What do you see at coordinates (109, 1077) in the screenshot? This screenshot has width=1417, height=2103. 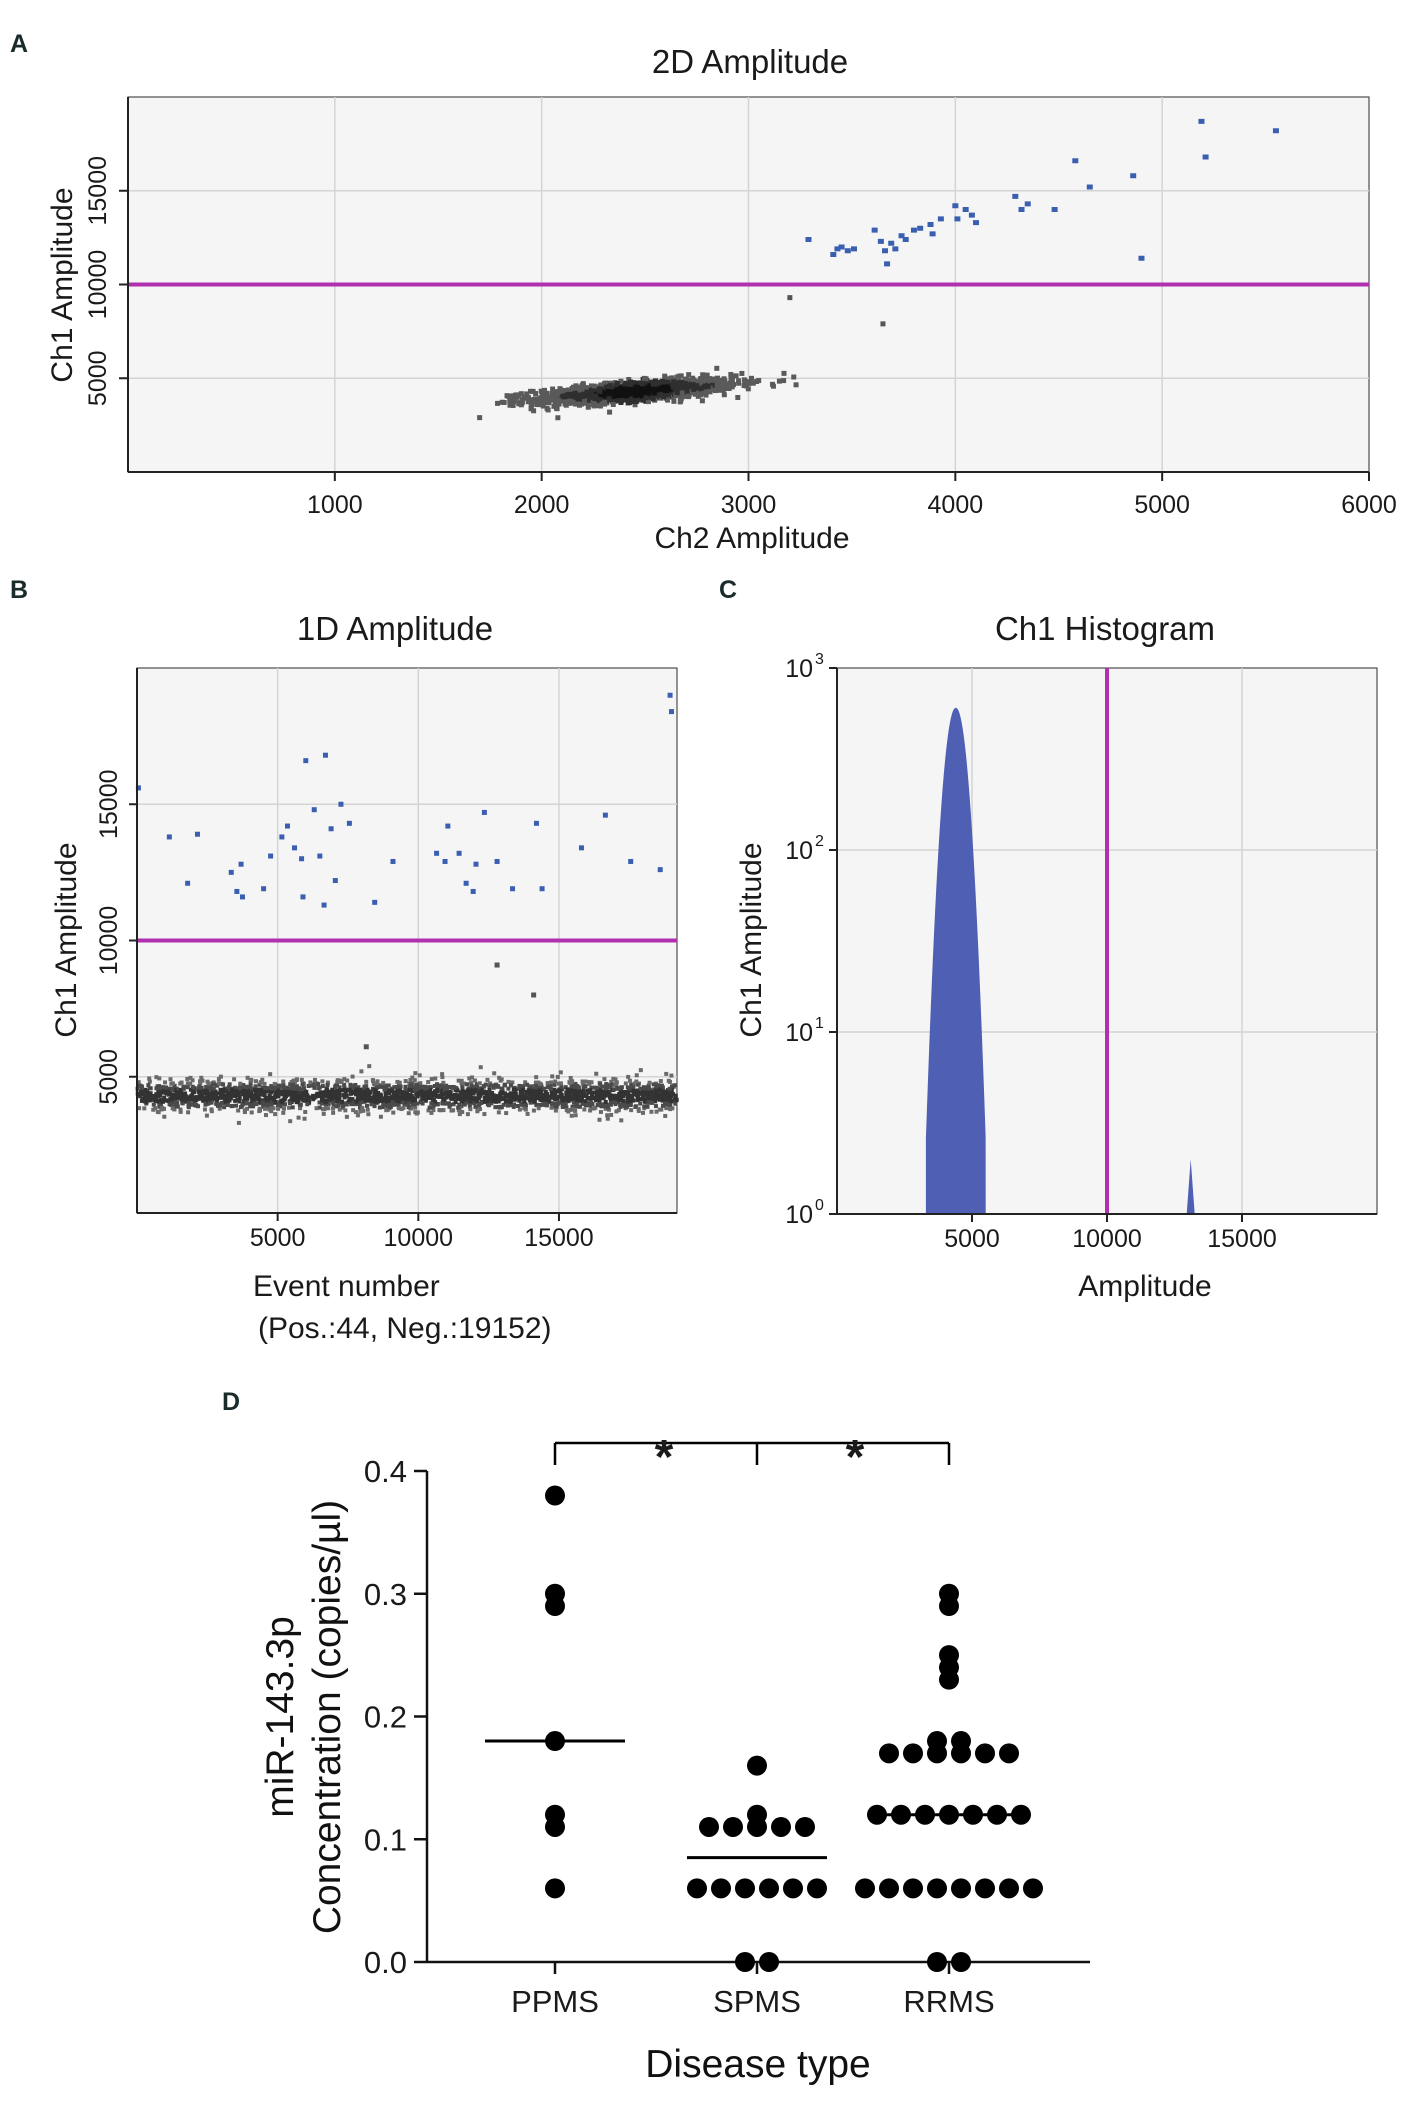 I see `panel-b-ytick-label: 5000` at bounding box center [109, 1077].